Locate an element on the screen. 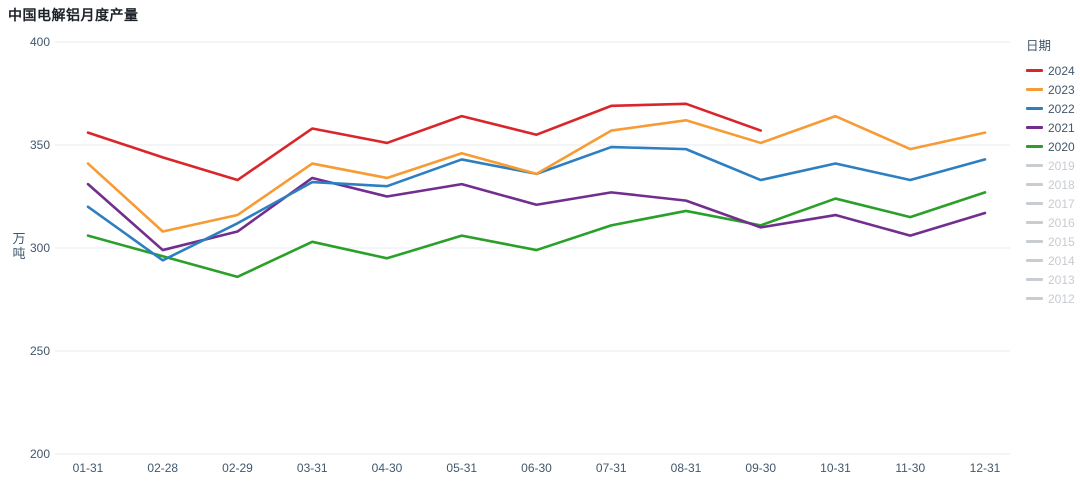  legend-item-2015: 2015 is located at coordinates (1053, 241).